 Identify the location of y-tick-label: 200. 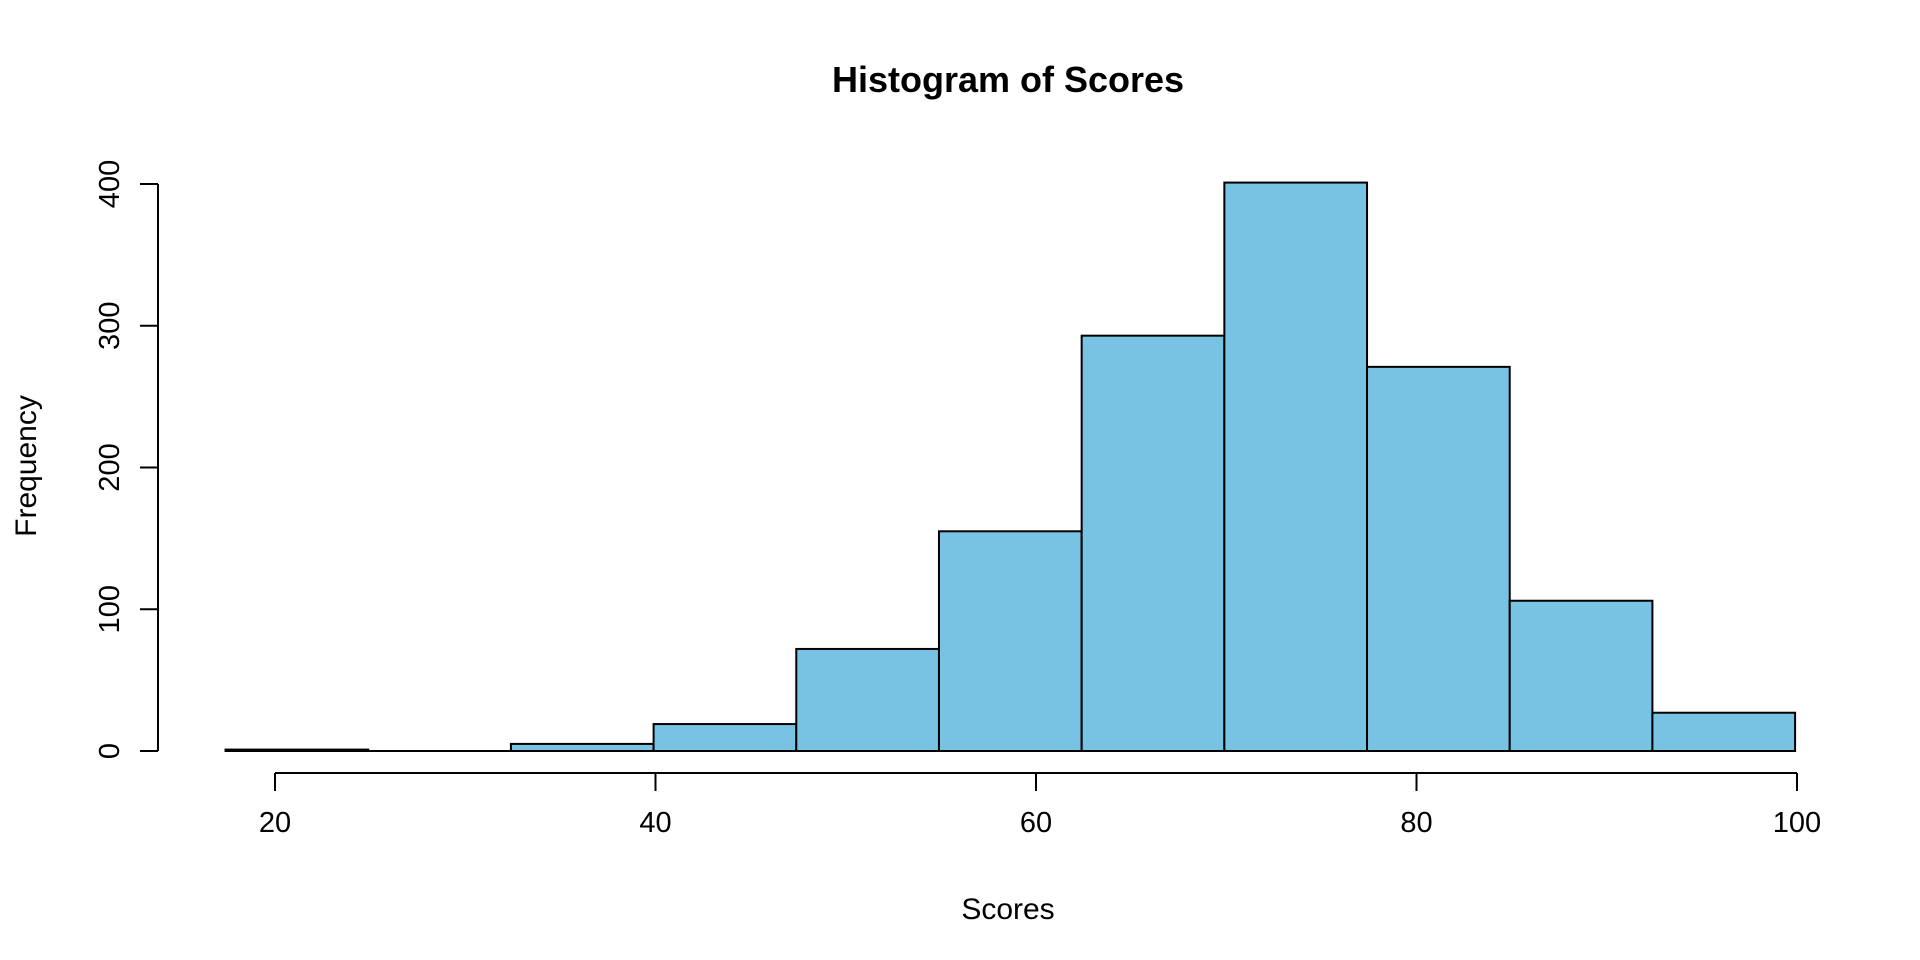
(110, 467).